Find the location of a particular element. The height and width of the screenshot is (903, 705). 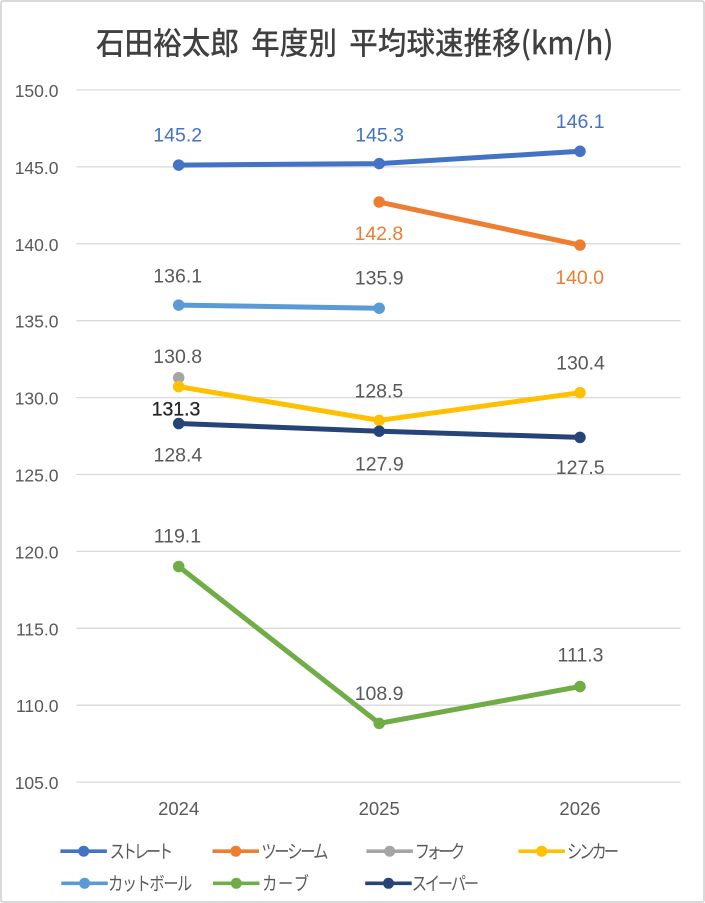

svg-text: 2026 is located at coordinates (579, 808).